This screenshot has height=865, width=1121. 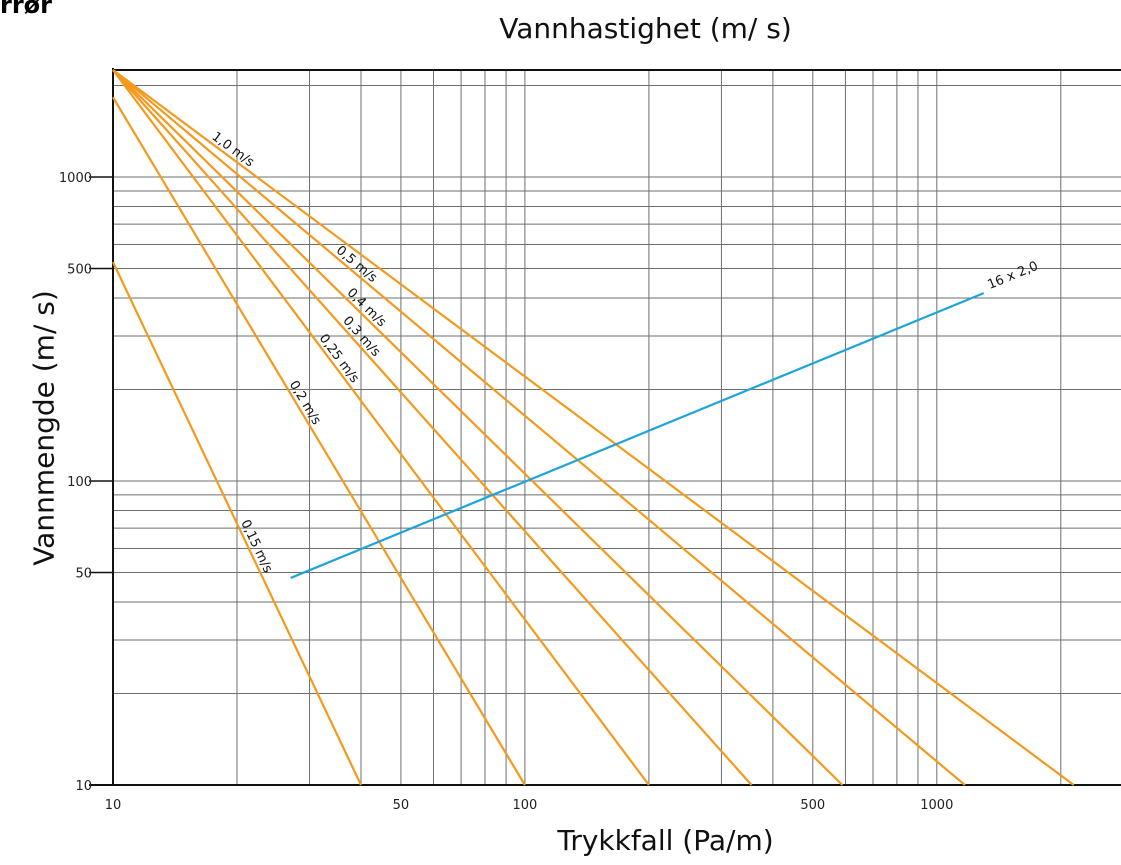 I want to click on x-tick-label: 1000, so click(x=936, y=805).